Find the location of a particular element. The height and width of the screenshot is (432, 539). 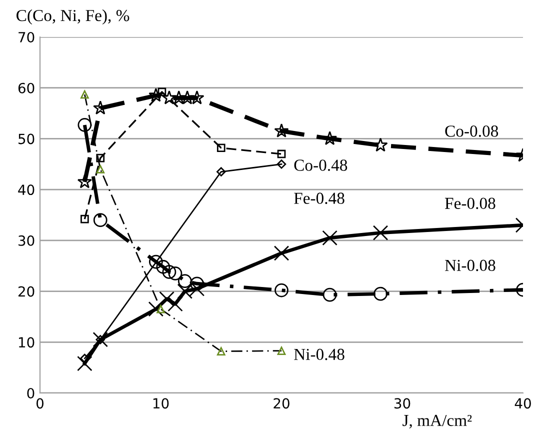

x-tick-label: 40 is located at coordinates (522, 403).